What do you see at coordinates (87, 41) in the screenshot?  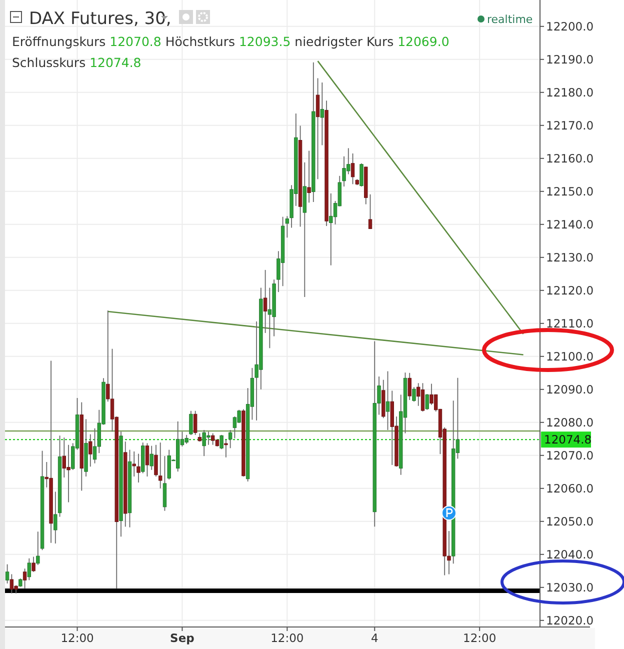 I see `annotation: Eröffnungskurs 12070.8` at bounding box center [87, 41].